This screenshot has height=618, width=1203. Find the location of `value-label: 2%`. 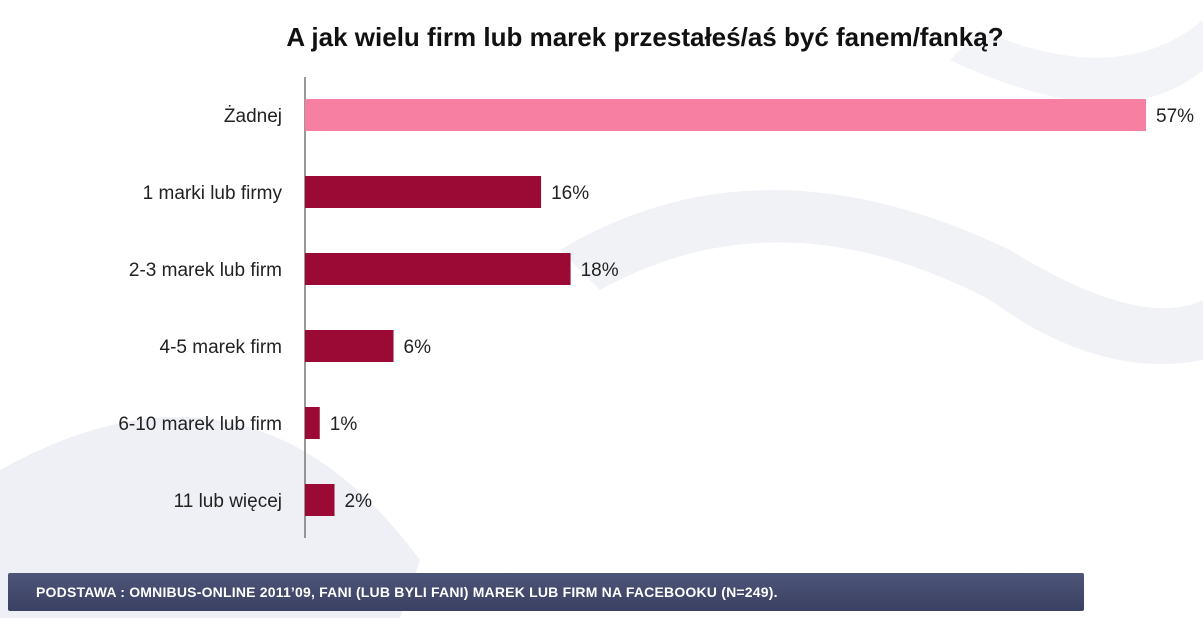

value-label: 2% is located at coordinates (359, 501).